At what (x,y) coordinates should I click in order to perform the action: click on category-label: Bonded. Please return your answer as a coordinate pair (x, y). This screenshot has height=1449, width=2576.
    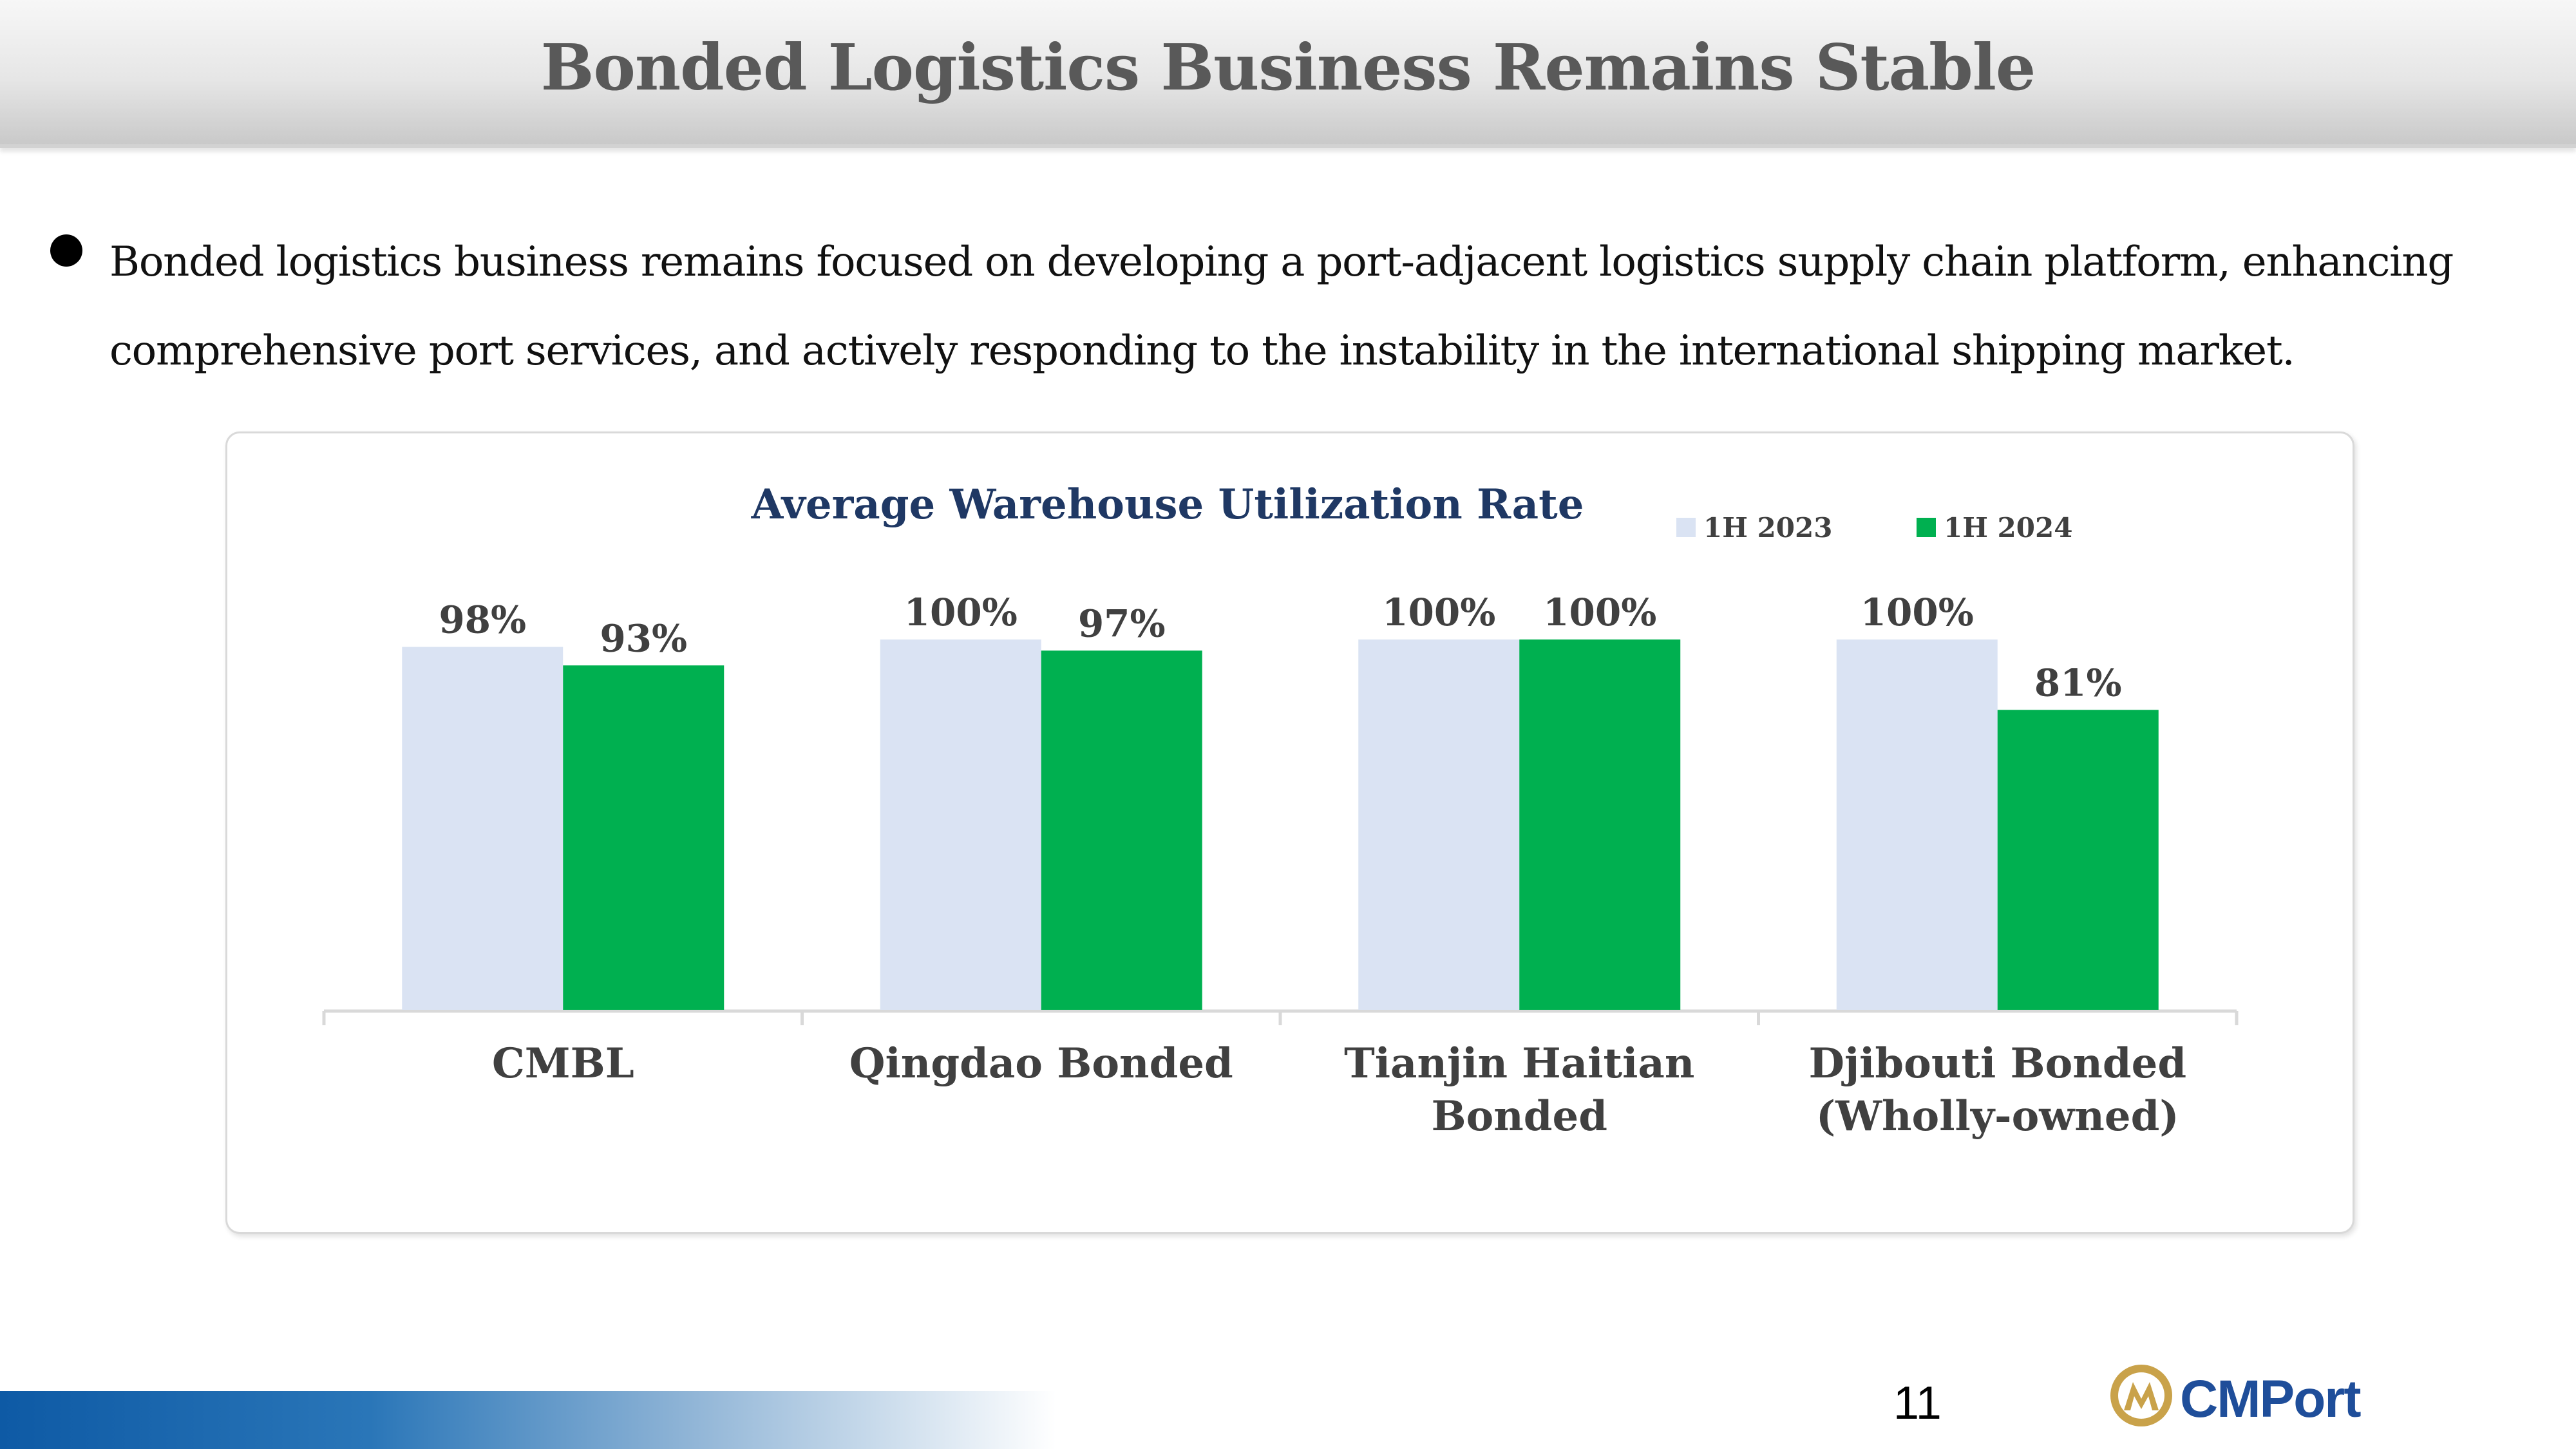
    Looking at the image, I should click on (1519, 1116).